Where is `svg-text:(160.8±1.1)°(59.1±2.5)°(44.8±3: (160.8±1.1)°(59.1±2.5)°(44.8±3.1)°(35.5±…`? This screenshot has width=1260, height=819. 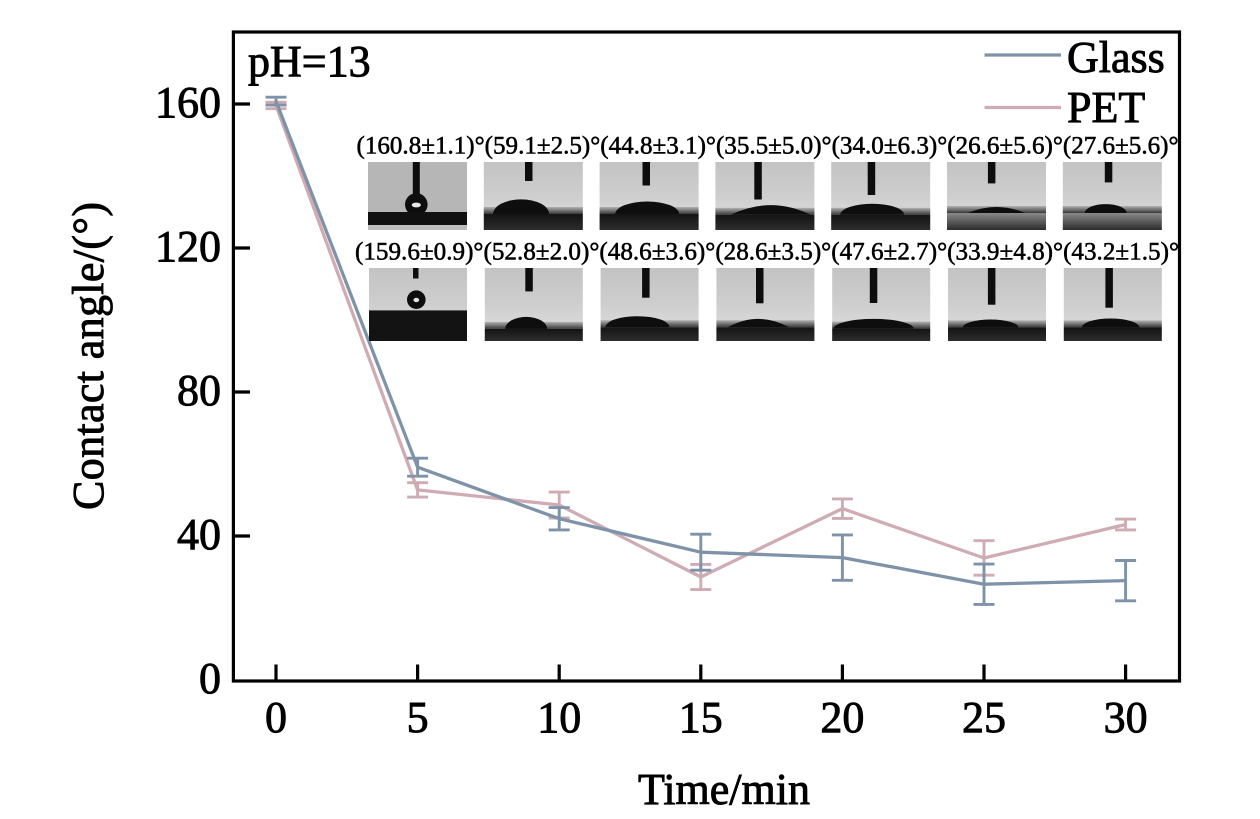 svg-text:(160.8±1.1)°(59.1±2.5)°(44.8±3: (160.8±1.1)°(59.1±2.5)°(44.8±3.1)°(35.5±… is located at coordinates (768, 146).